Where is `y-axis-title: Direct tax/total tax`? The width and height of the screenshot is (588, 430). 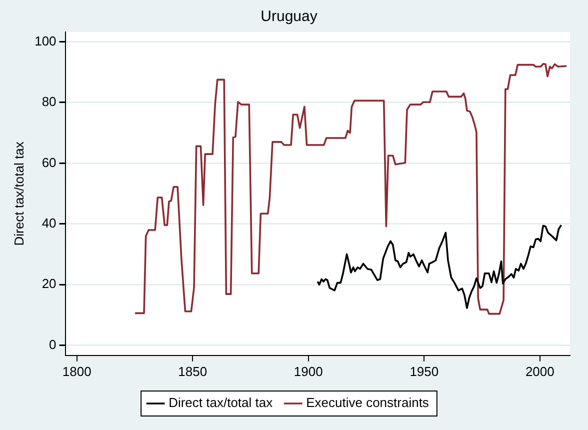
y-axis-title: Direct tax/total tax is located at coordinates (18, 193).